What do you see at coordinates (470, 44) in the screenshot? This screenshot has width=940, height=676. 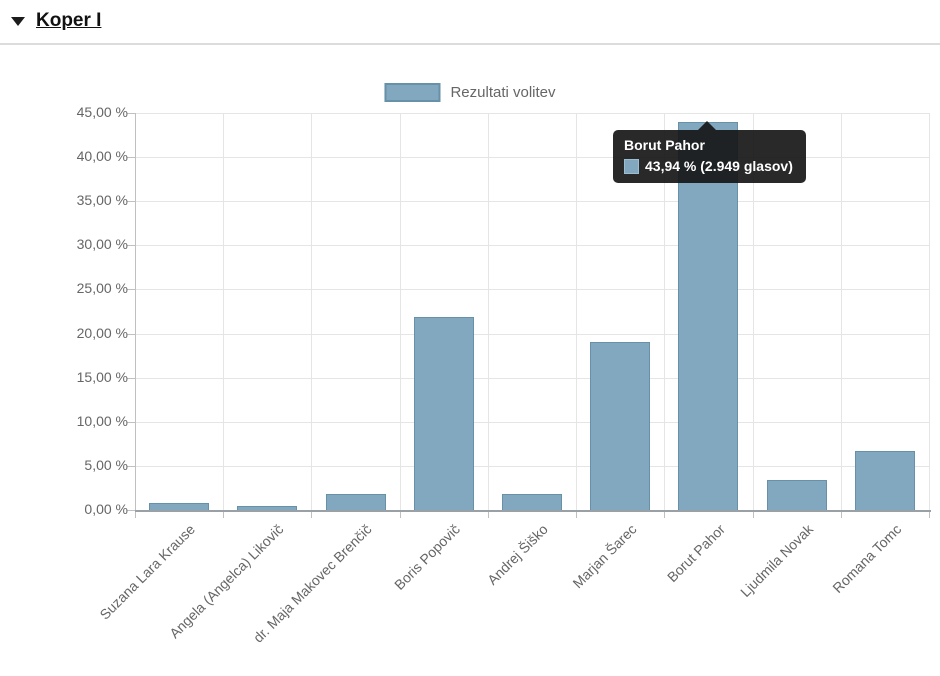 I see `header-divider` at bounding box center [470, 44].